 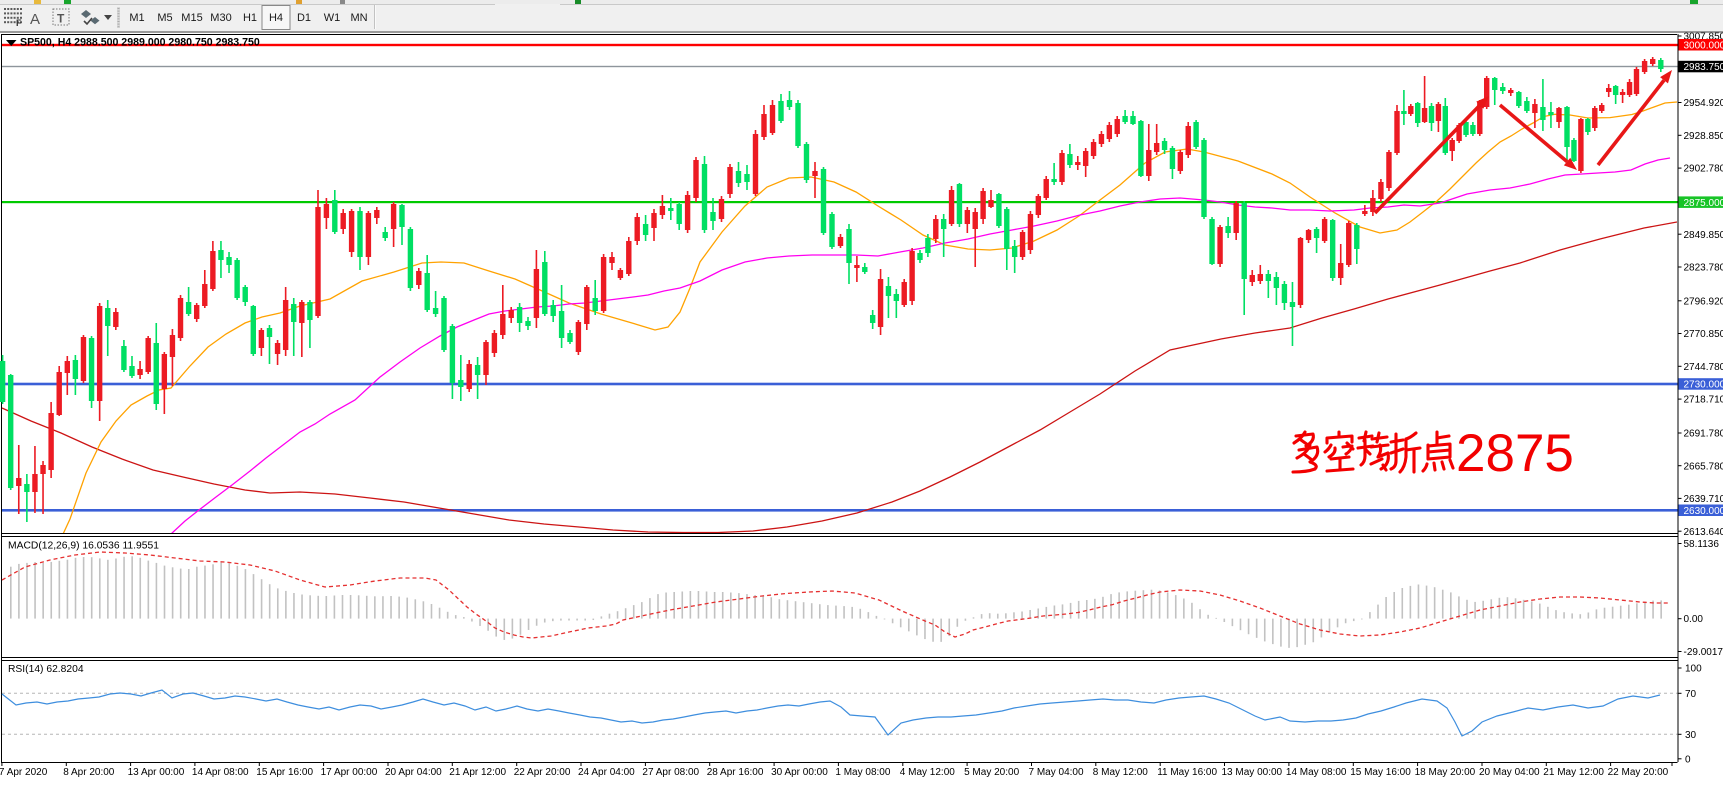 What do you see at coordinates (477, 772) in the screenshot?
I see `svg-text: 21 Apr 12:00` at bounding box center [477, 772].